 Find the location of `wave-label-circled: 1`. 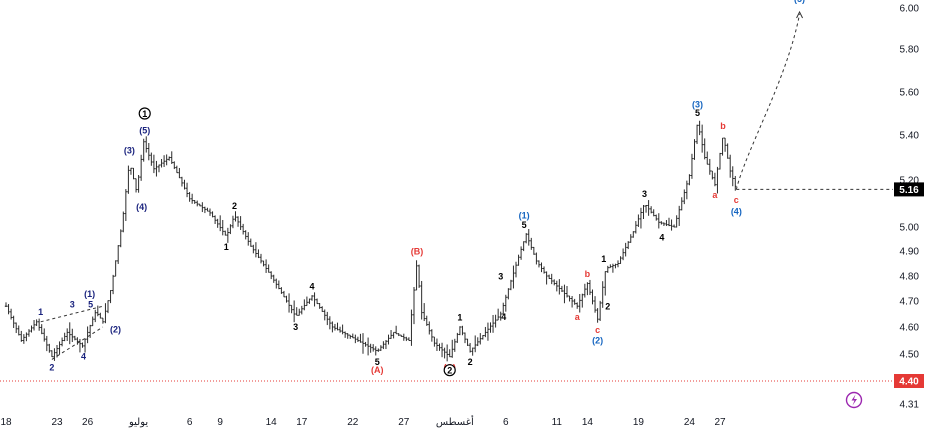

wave-label-circled: 1 is located at coordinates (144, 114).